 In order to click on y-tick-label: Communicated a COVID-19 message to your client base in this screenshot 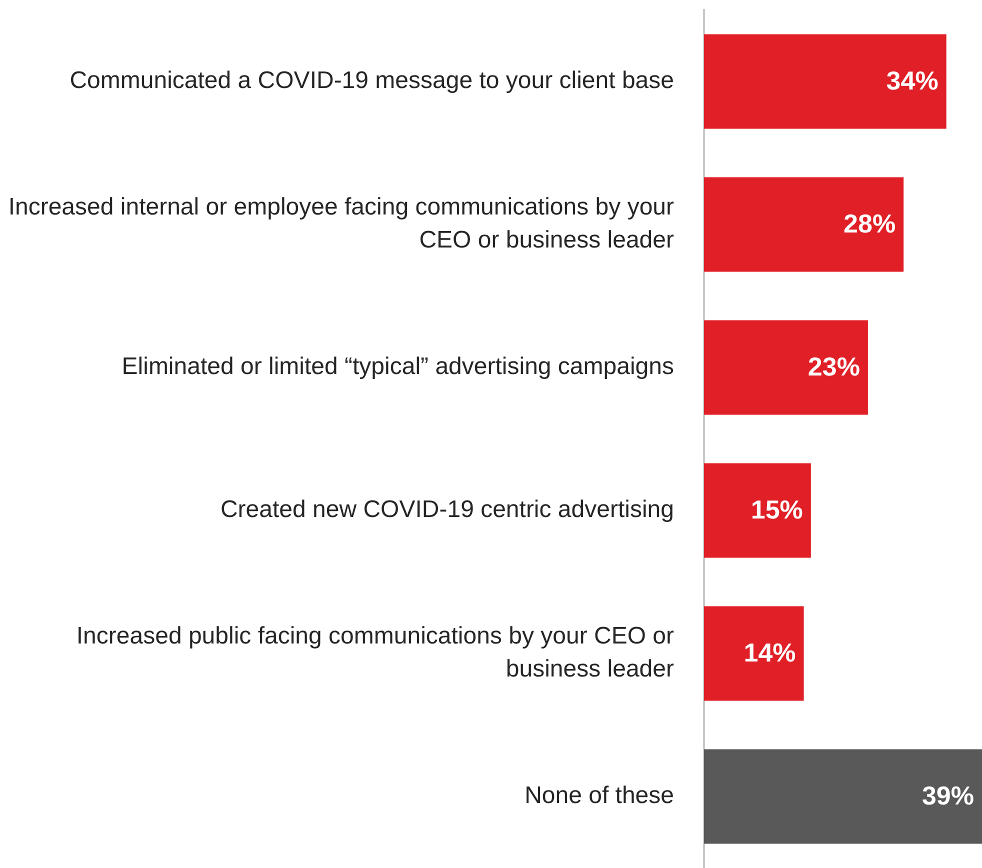, I will do `click(372, 80)`.